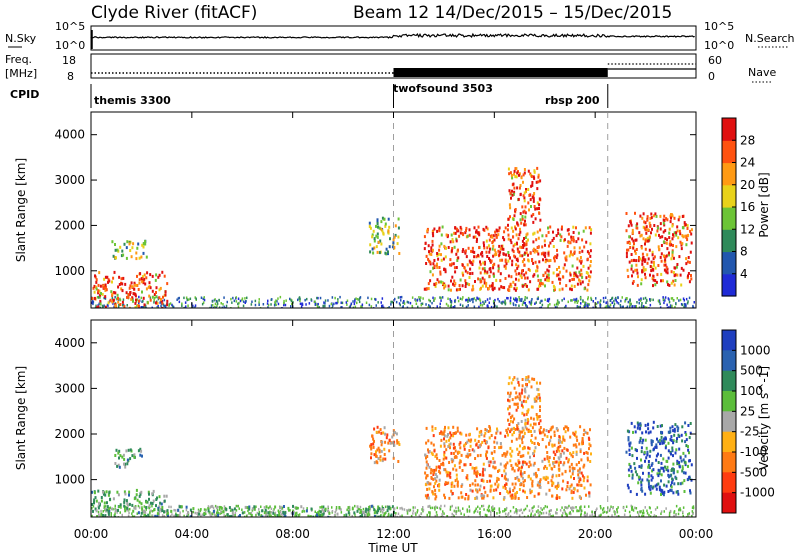 The image size is (800, 554). I want to click on time-tick-label: 04:00, so click(192, 534).